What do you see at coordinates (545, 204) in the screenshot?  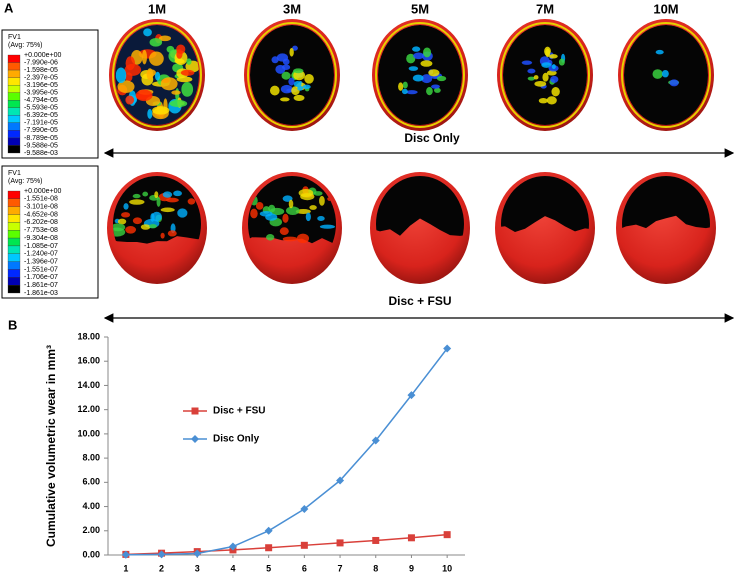 I see `disc-wear` at bounding box center [545, 204].